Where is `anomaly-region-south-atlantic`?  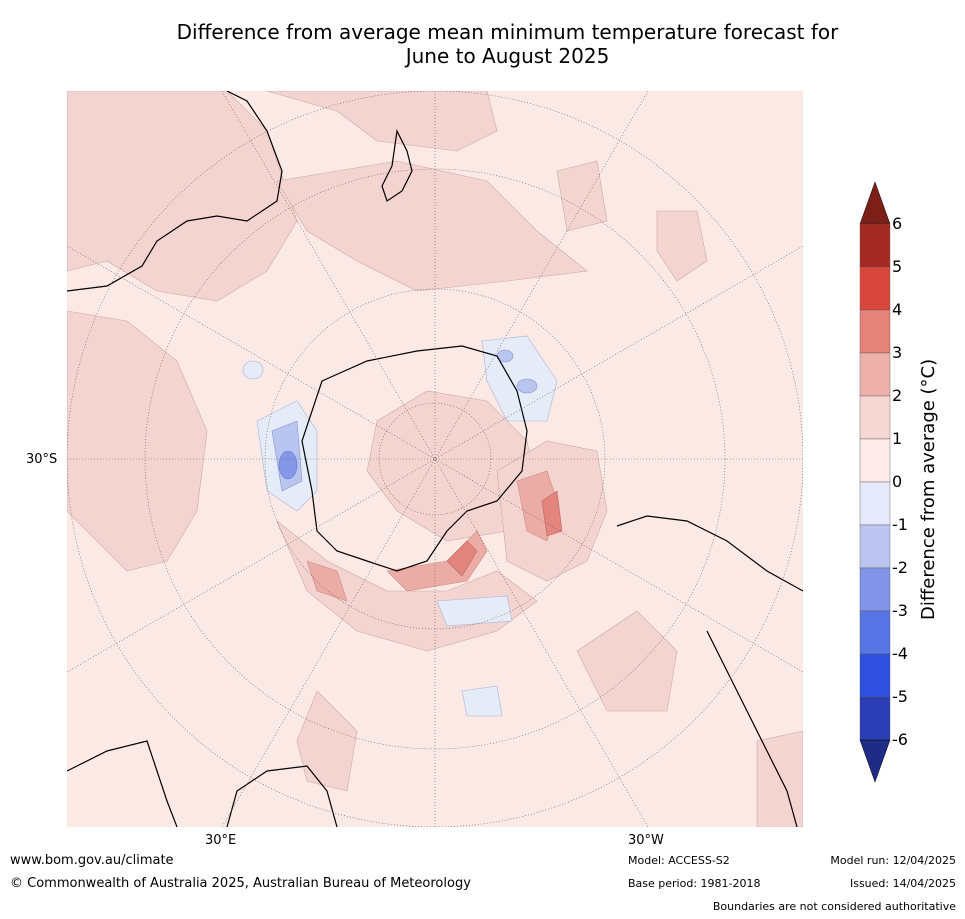
anomaly-region-south-atlantic is located at coordinates (627, 661).